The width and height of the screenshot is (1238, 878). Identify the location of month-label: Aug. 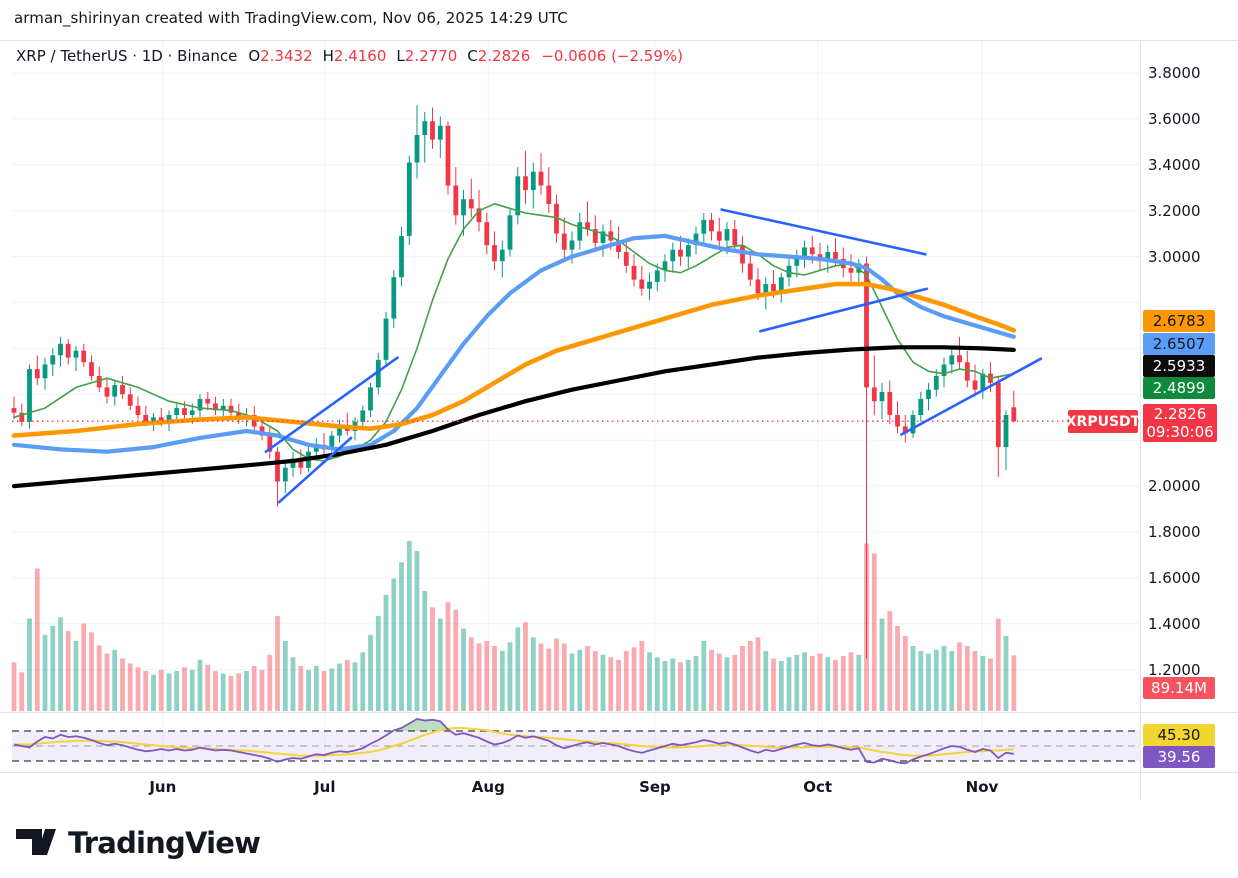
(488, 787).